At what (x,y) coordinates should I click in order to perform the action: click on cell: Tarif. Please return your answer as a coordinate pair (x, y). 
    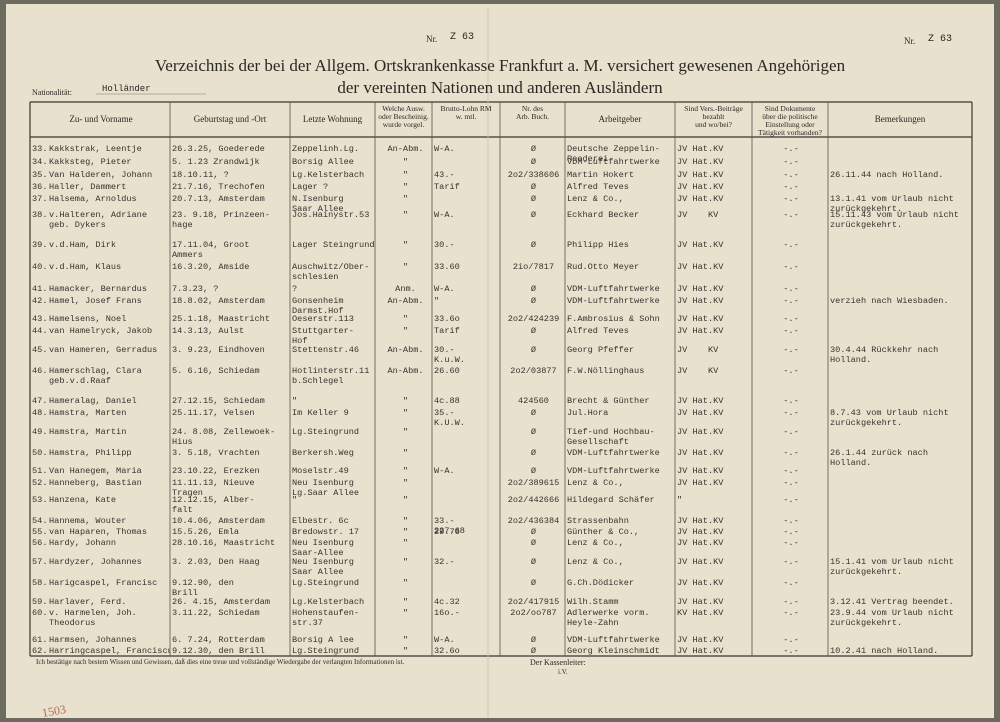
    Looking at the image, I should click on (447, 187).